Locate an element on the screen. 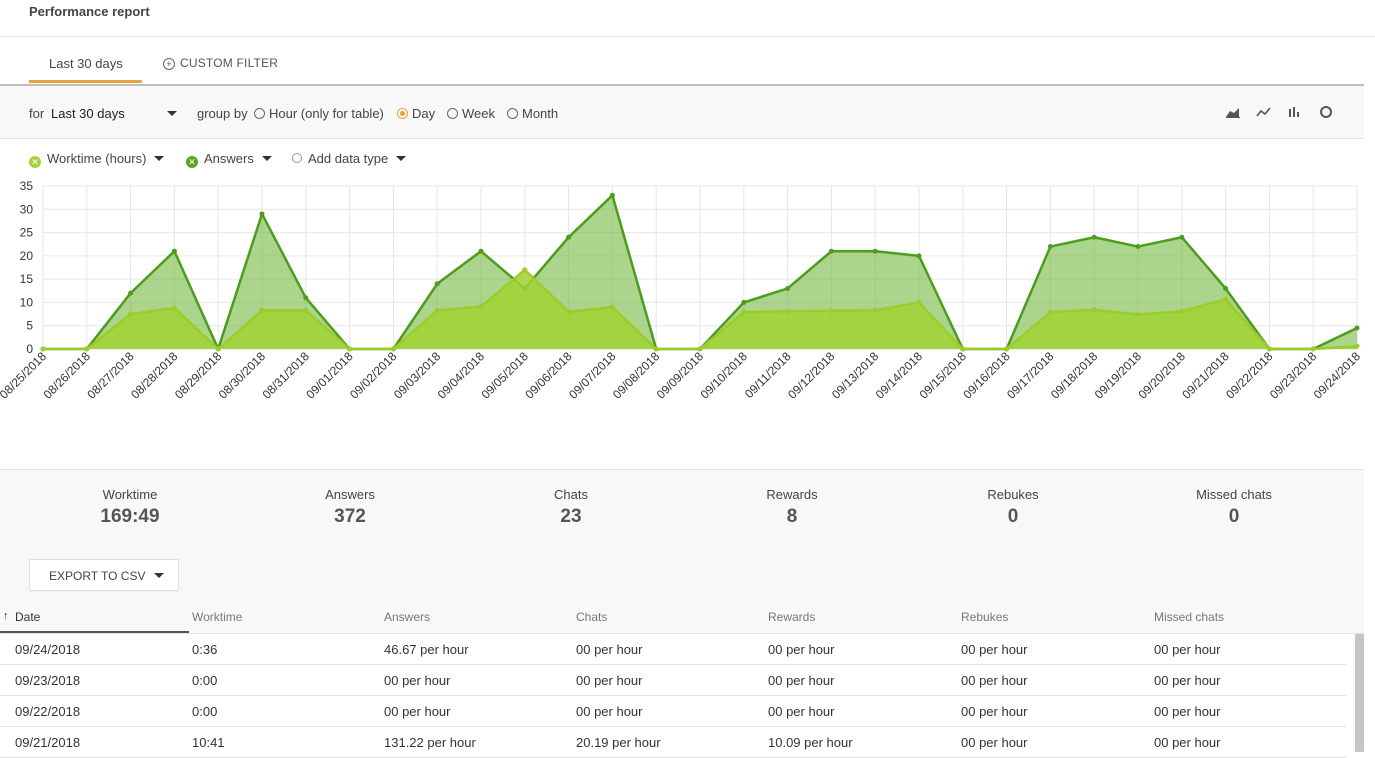 The height and width of the screenshot is (758, 1375). radio-hour-label: Hour (only for table) is located at coordinates (326, 113).